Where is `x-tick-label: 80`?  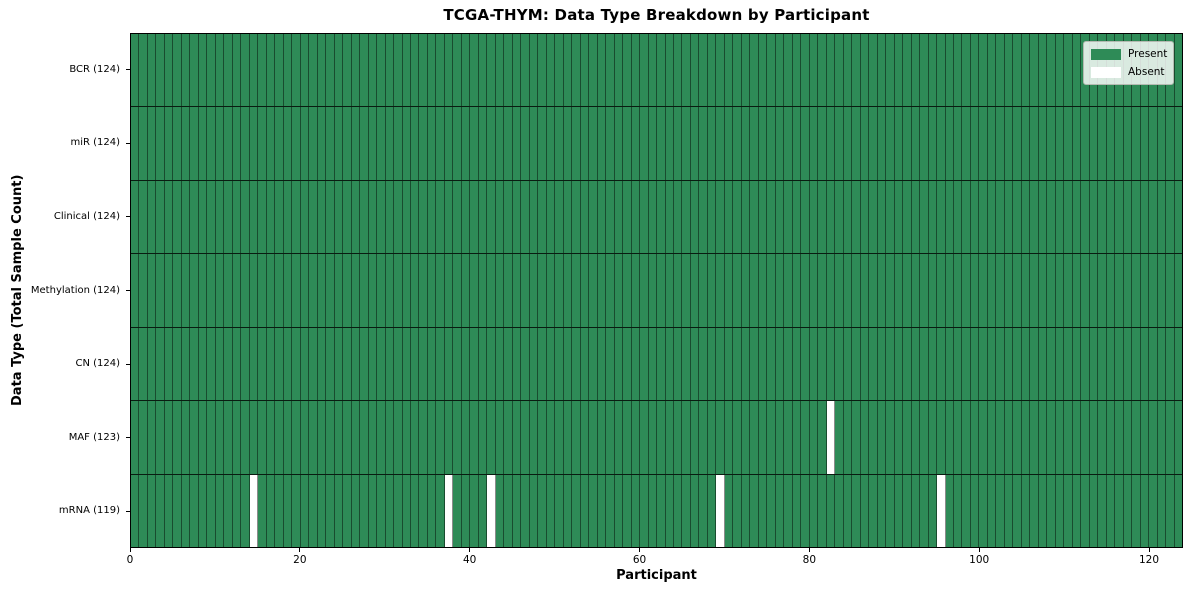 x-tick-label: 80 is located at coordinates (809, 560).